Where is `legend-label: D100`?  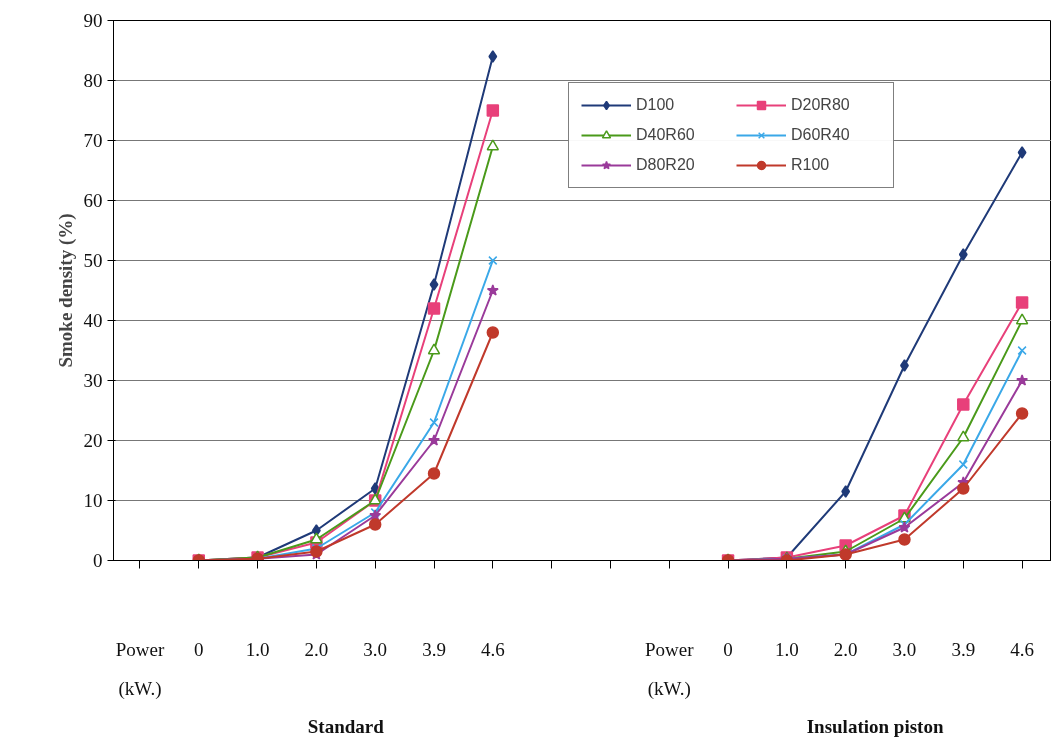 legend-label: D100 is located at coordinates (656, 105).